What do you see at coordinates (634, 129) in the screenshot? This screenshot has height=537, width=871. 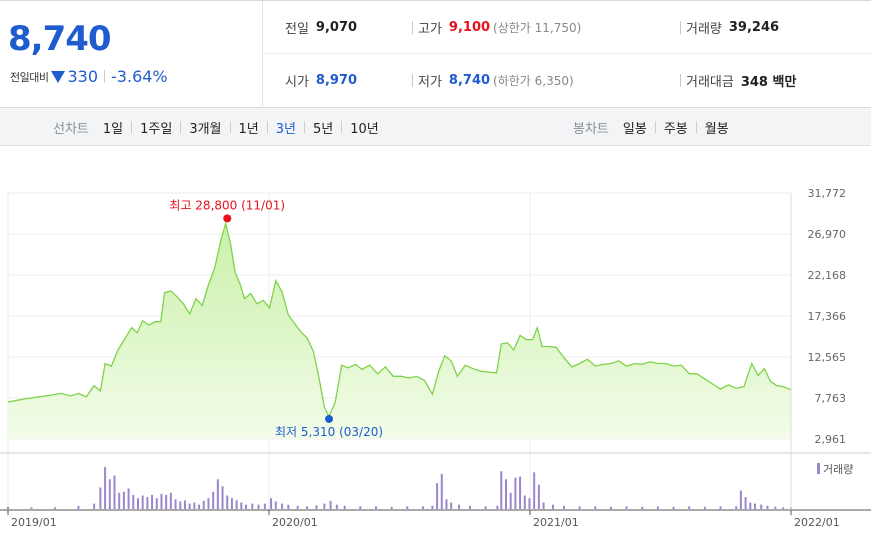 I see `tab-daily: 일봉` at bounding box center [634, 129].